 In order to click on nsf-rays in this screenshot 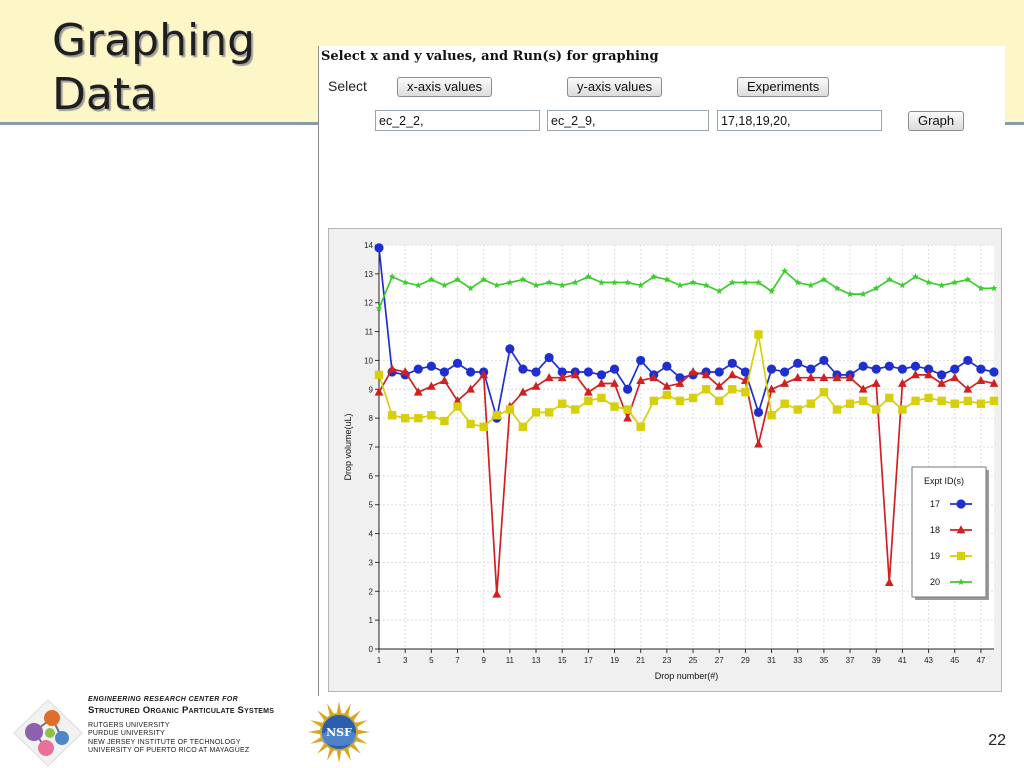, I will do `click(339, 732)`.